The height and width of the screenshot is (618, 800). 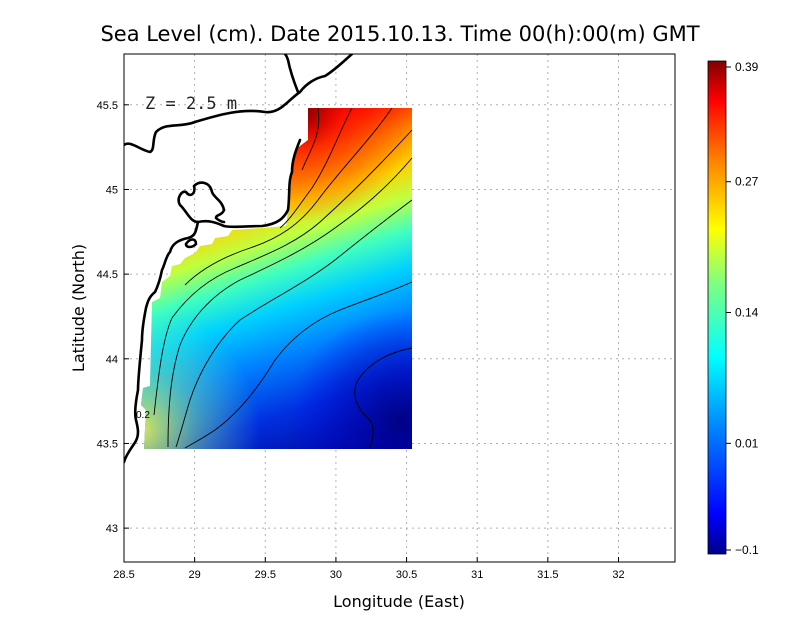 I want to click on x-axis-label: Longitude (East), so click(x=399, y=601).